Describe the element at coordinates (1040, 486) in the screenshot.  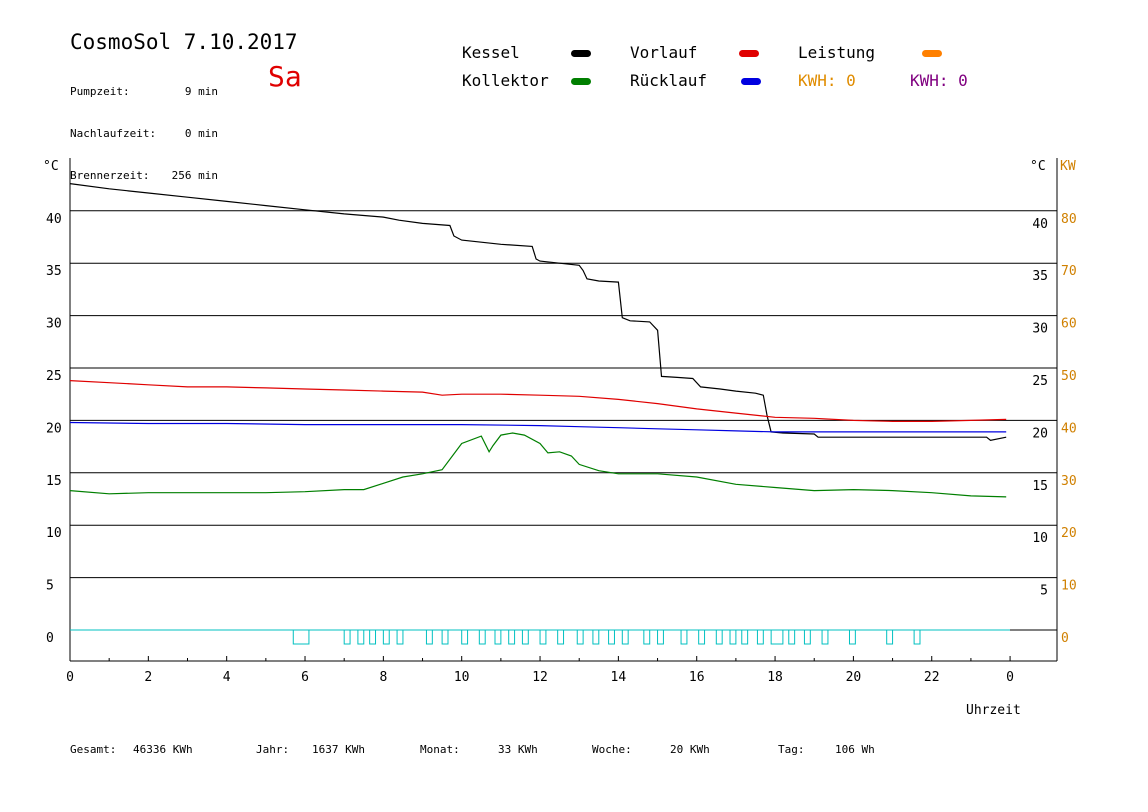
I see `y-tick-right: 15` at that location.